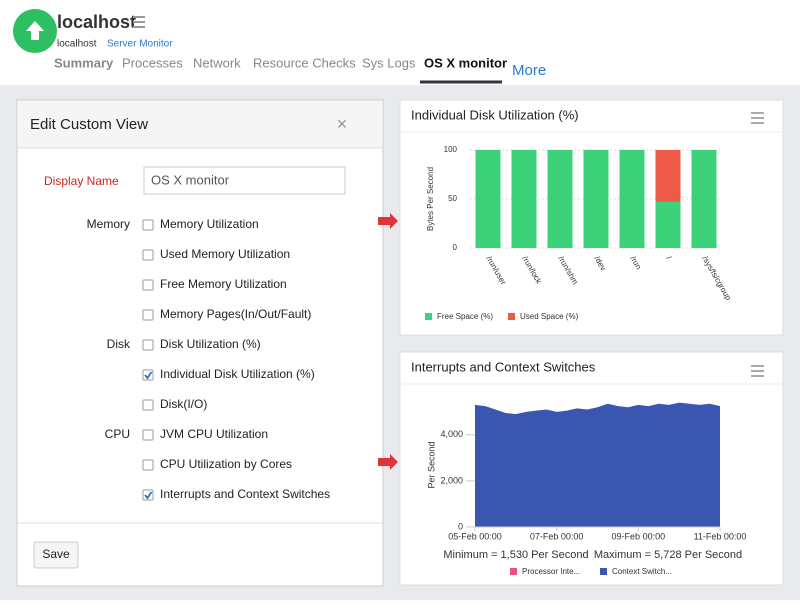 The image size is (800, 605). What do you see at coordinates (108, 224) in the screenshot?
I see `group-label: Memory` at bounding box center [108, 224].